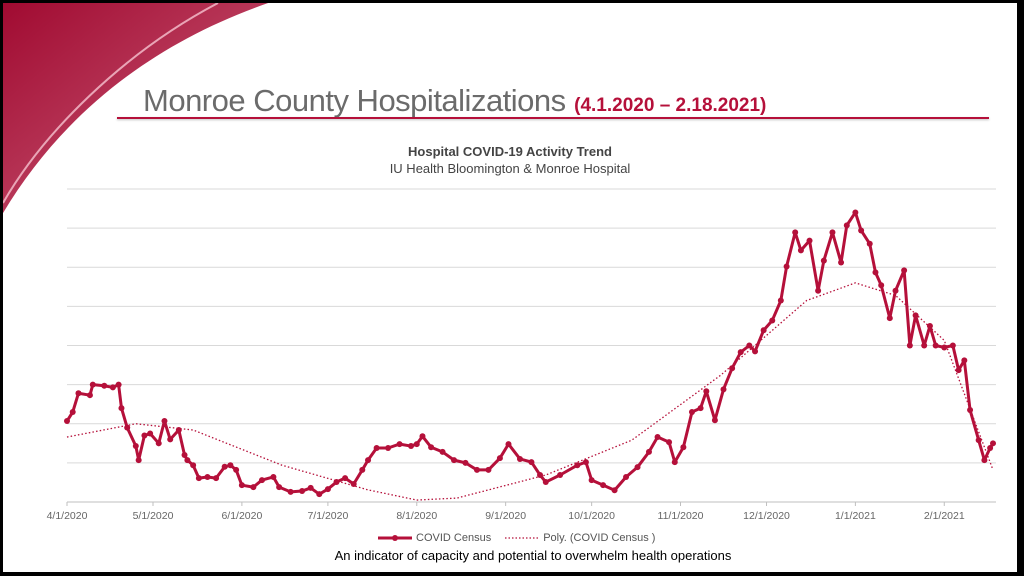 Image resolution: width=1024 pixels, height=576 pixels. Describe the element at coordinates (766, 516) in the screenshot. I see `x-tick-label: 12/1/2020` at that location.